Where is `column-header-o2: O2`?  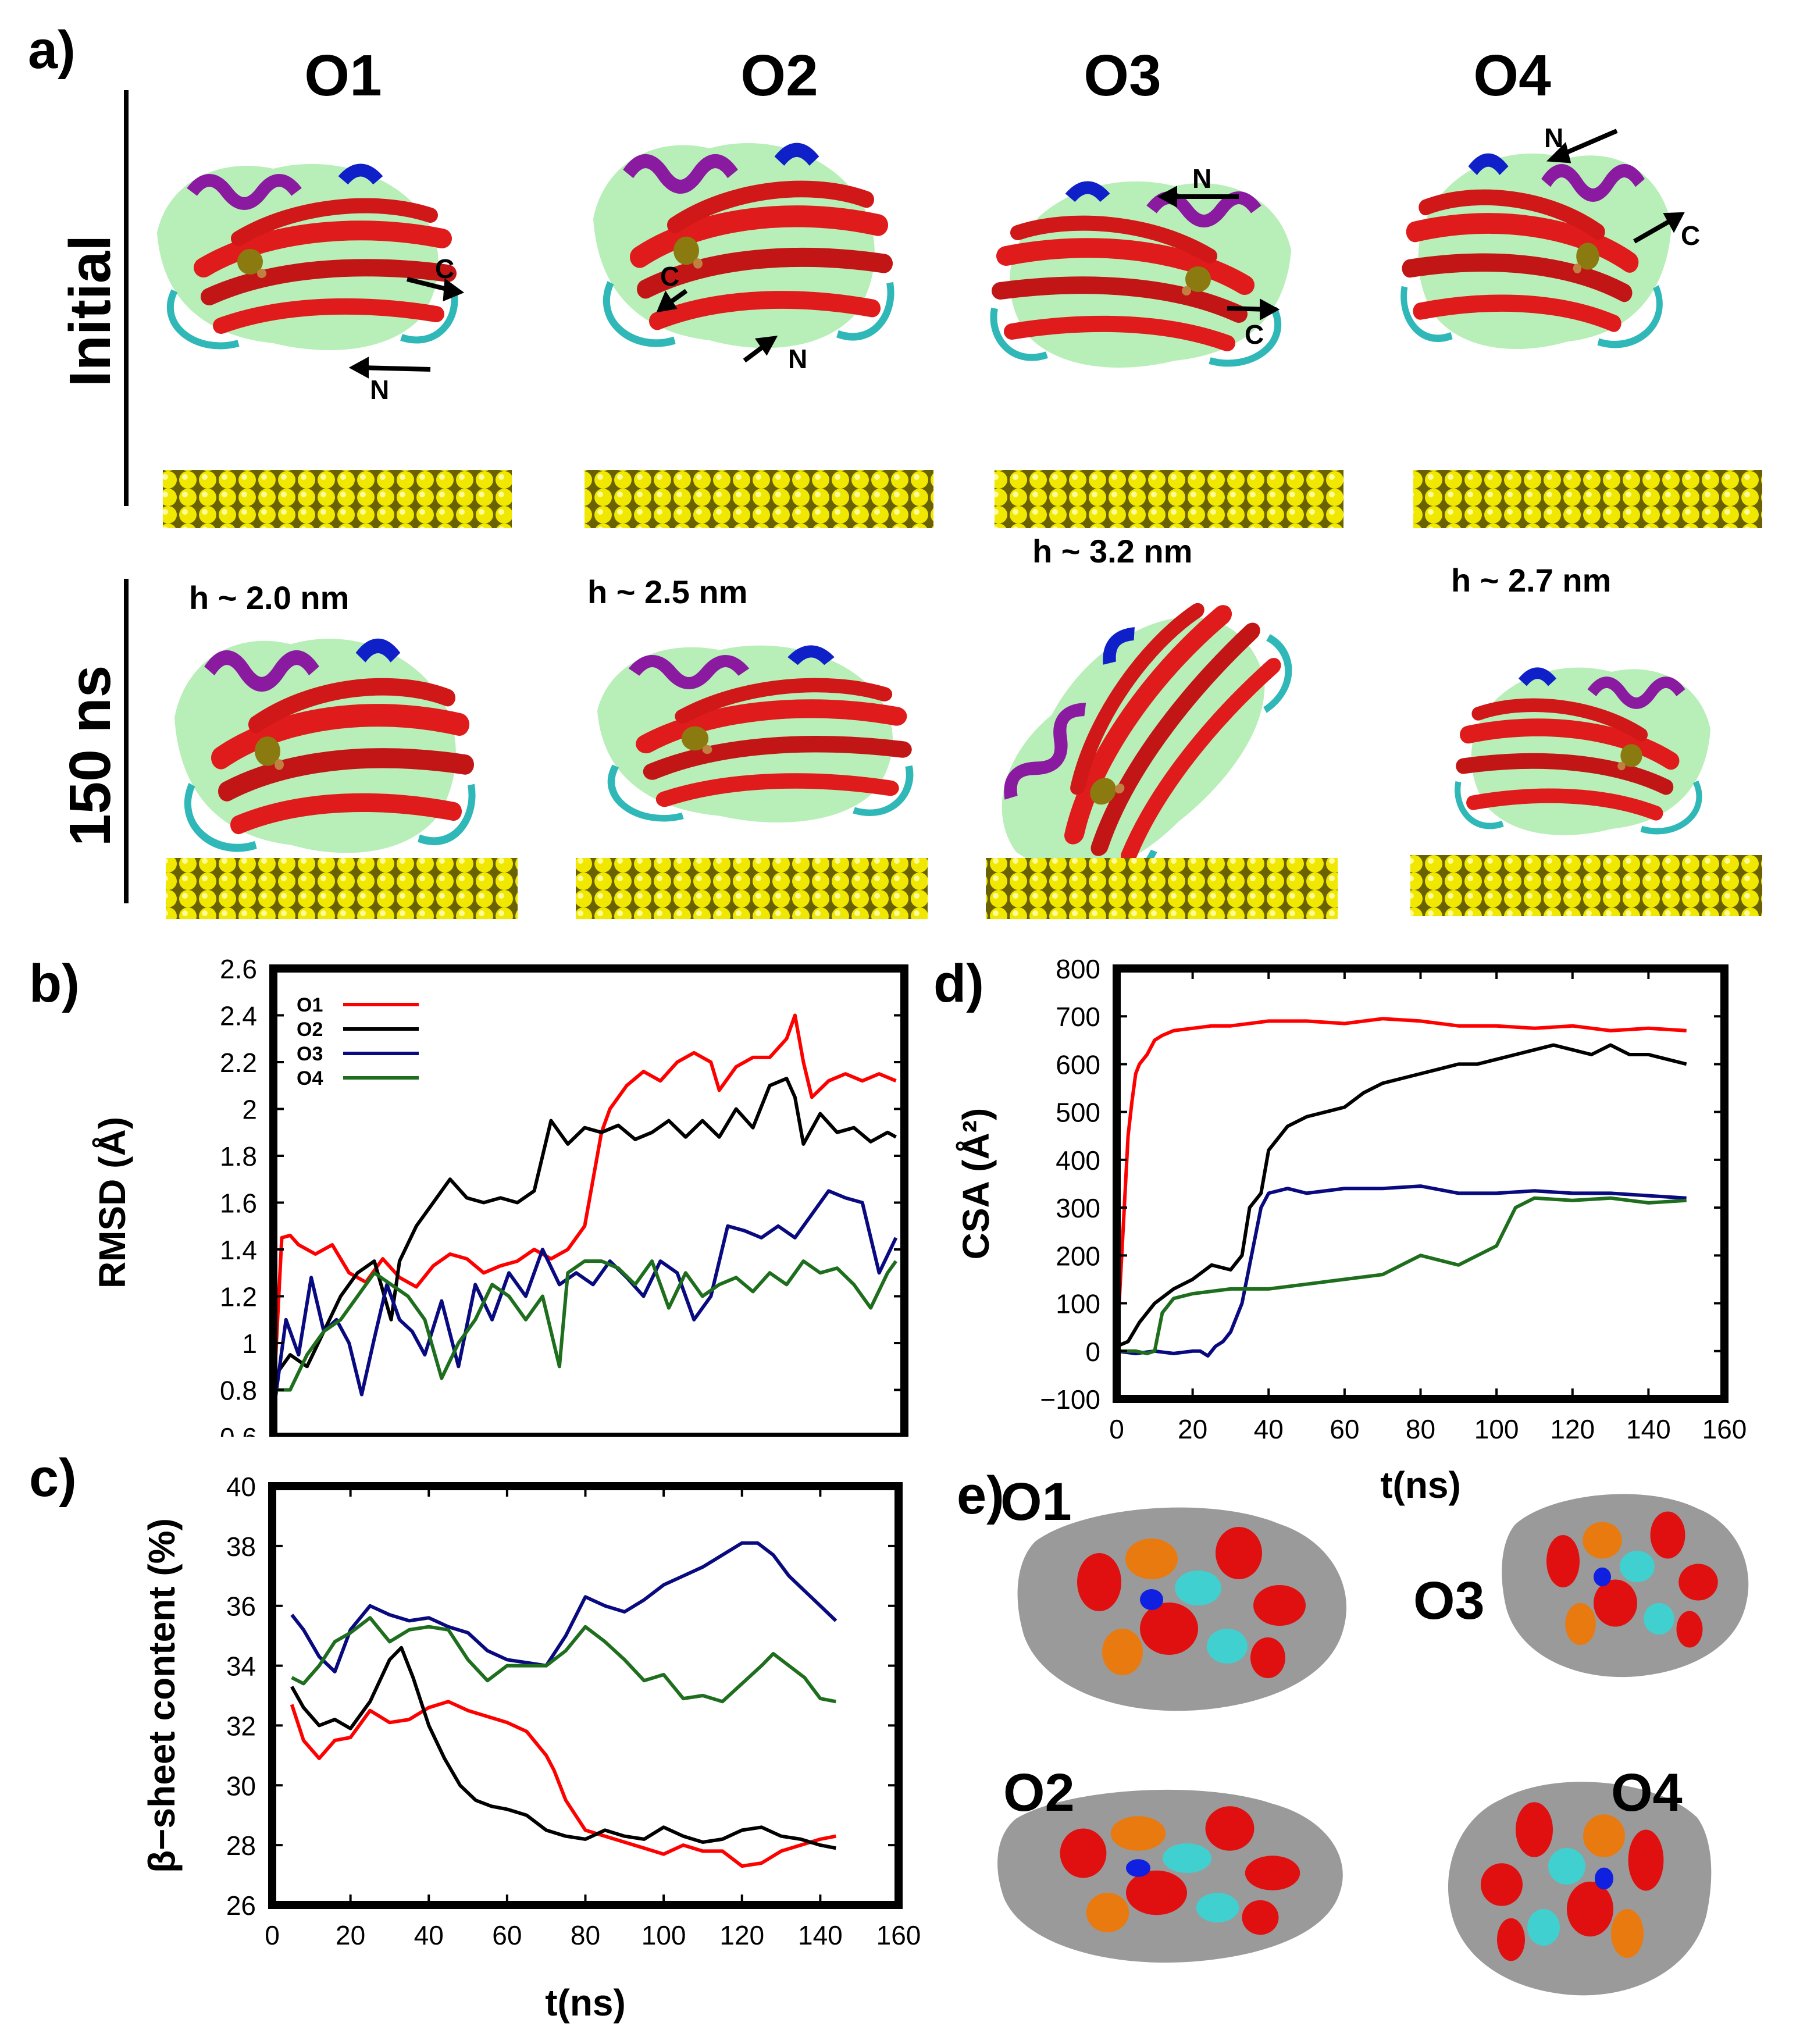 column-header-o2: O2 is located at coordinates (779, 76).